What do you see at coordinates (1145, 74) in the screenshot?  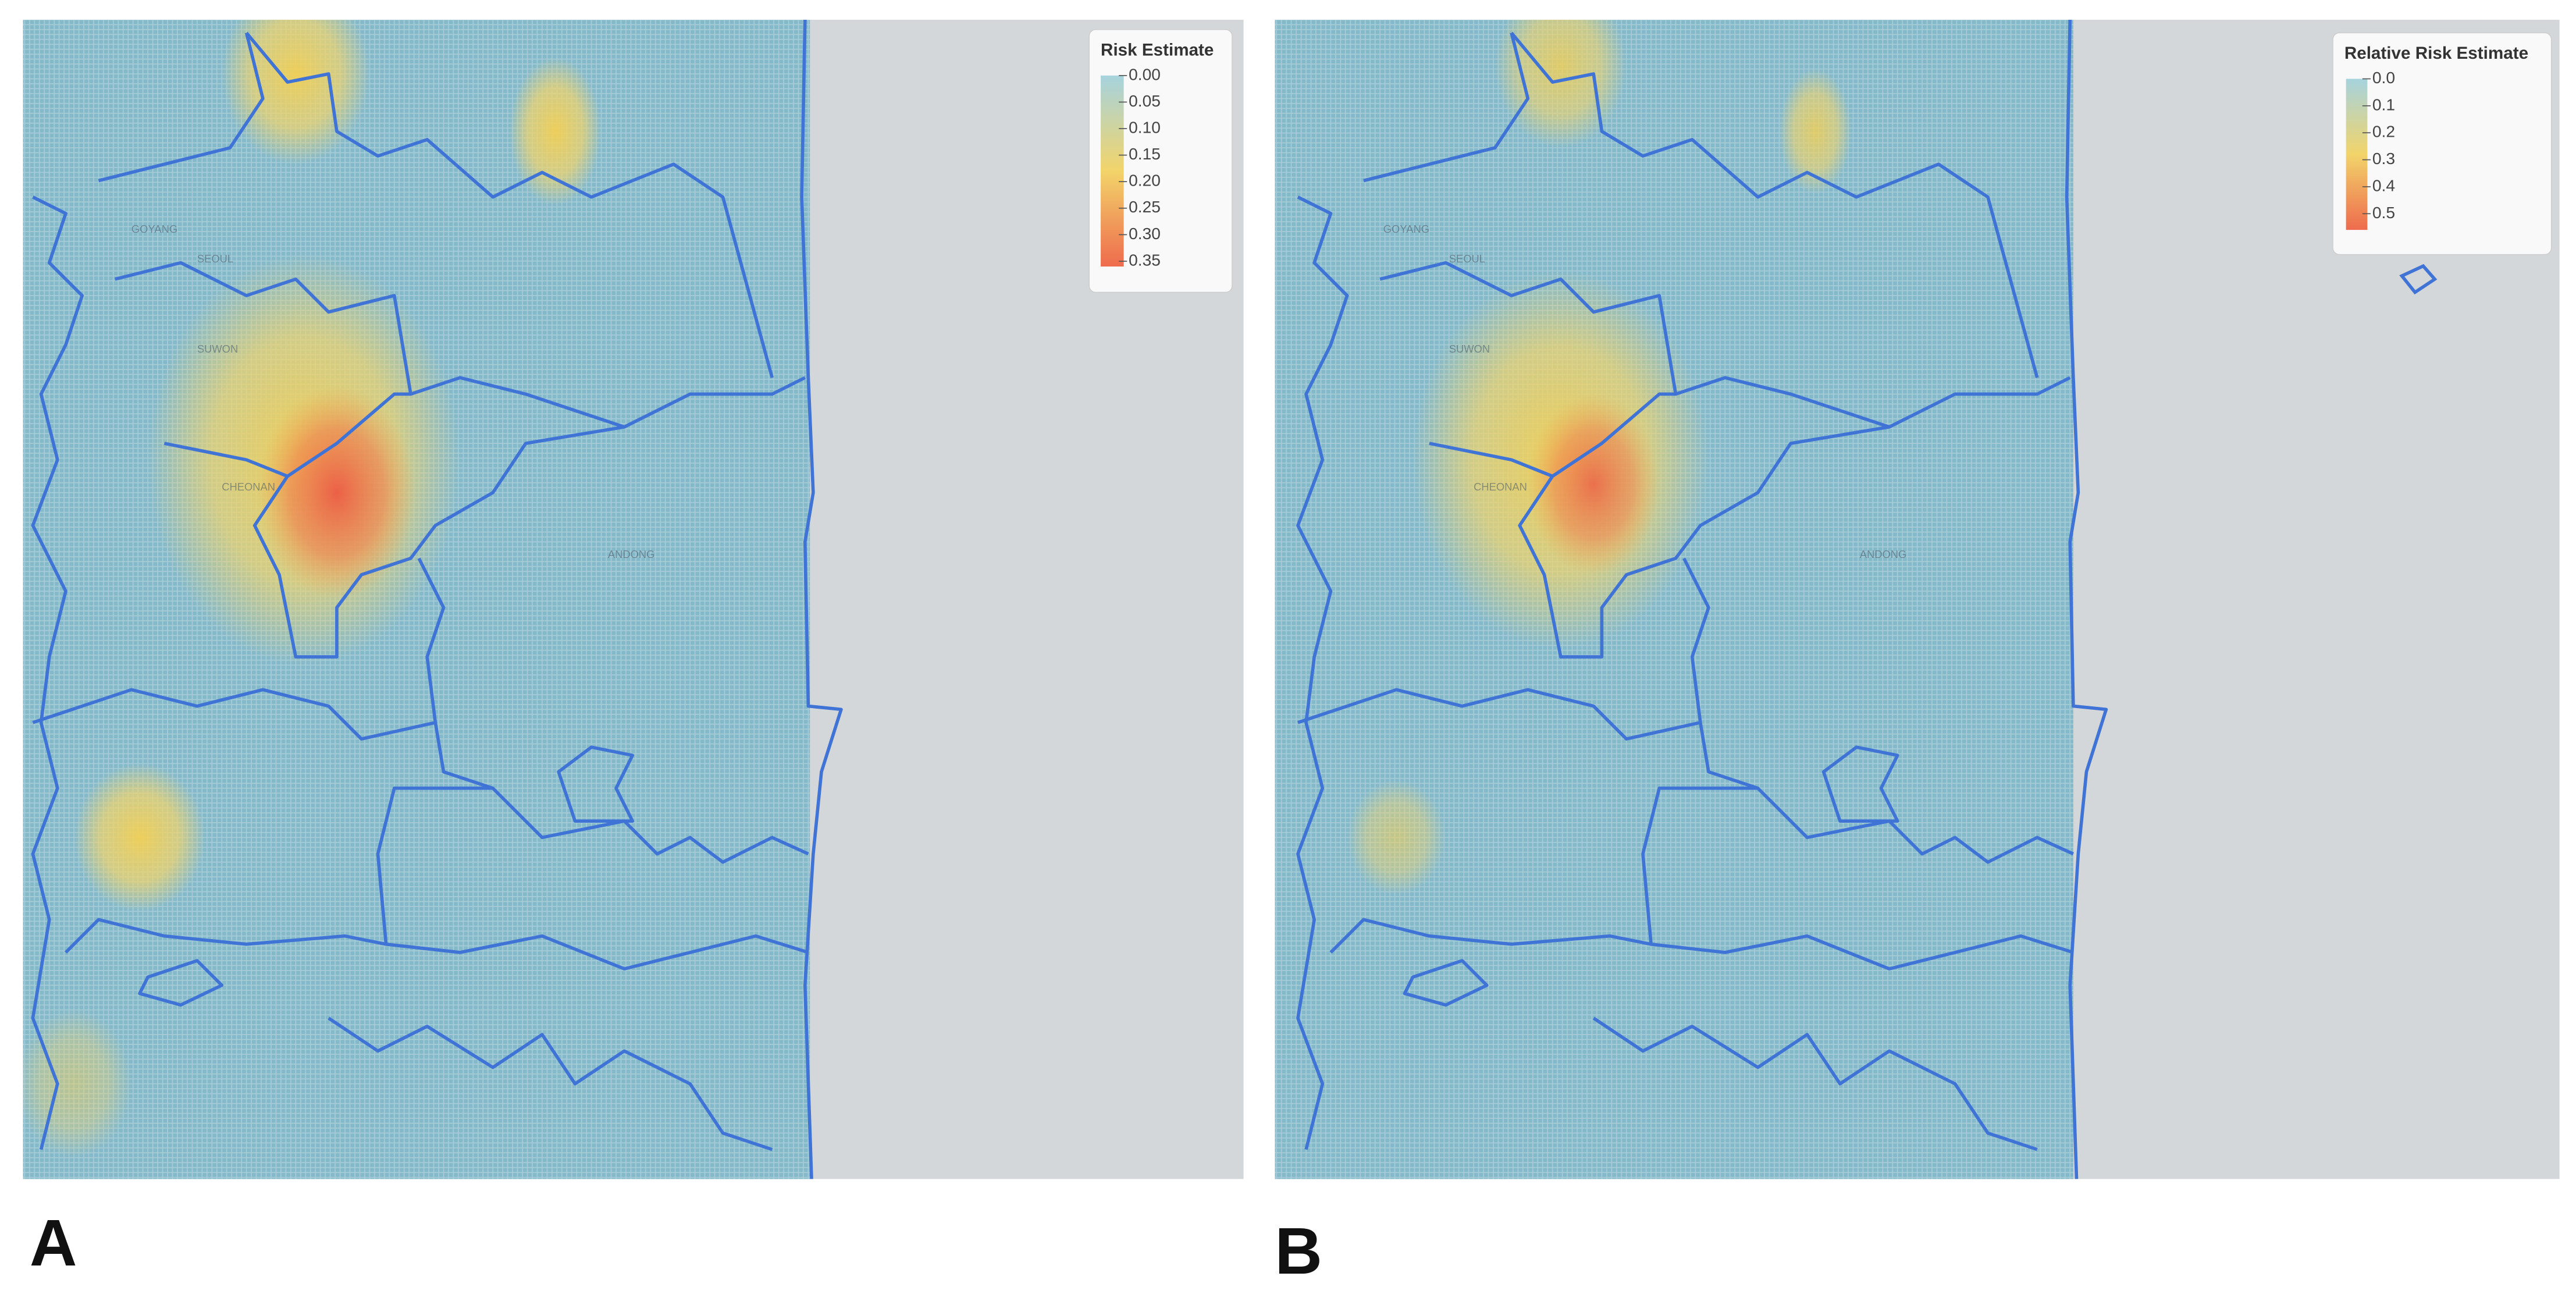 I see `legend-tick-label: 0.00` at bounding box center [1145, 74].